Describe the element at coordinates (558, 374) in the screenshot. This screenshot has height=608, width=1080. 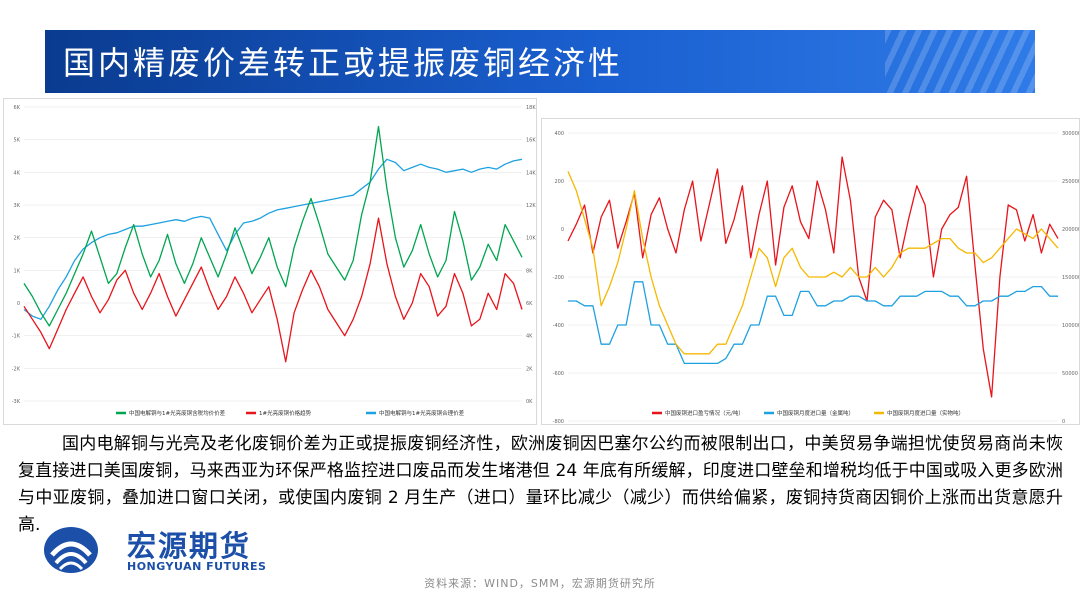
I see `left-tick-label: -600` at that location.